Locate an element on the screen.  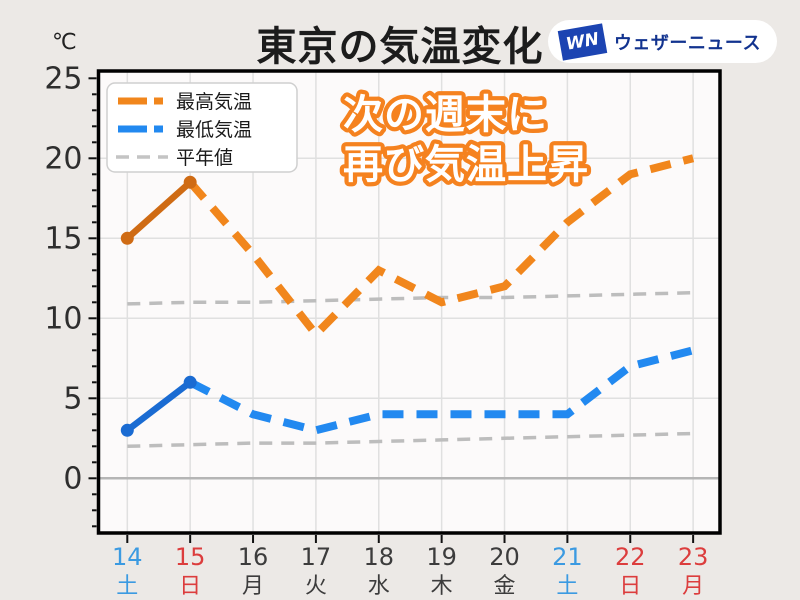
min-temp-line-observed-solid is located at coordinates (159, 406).